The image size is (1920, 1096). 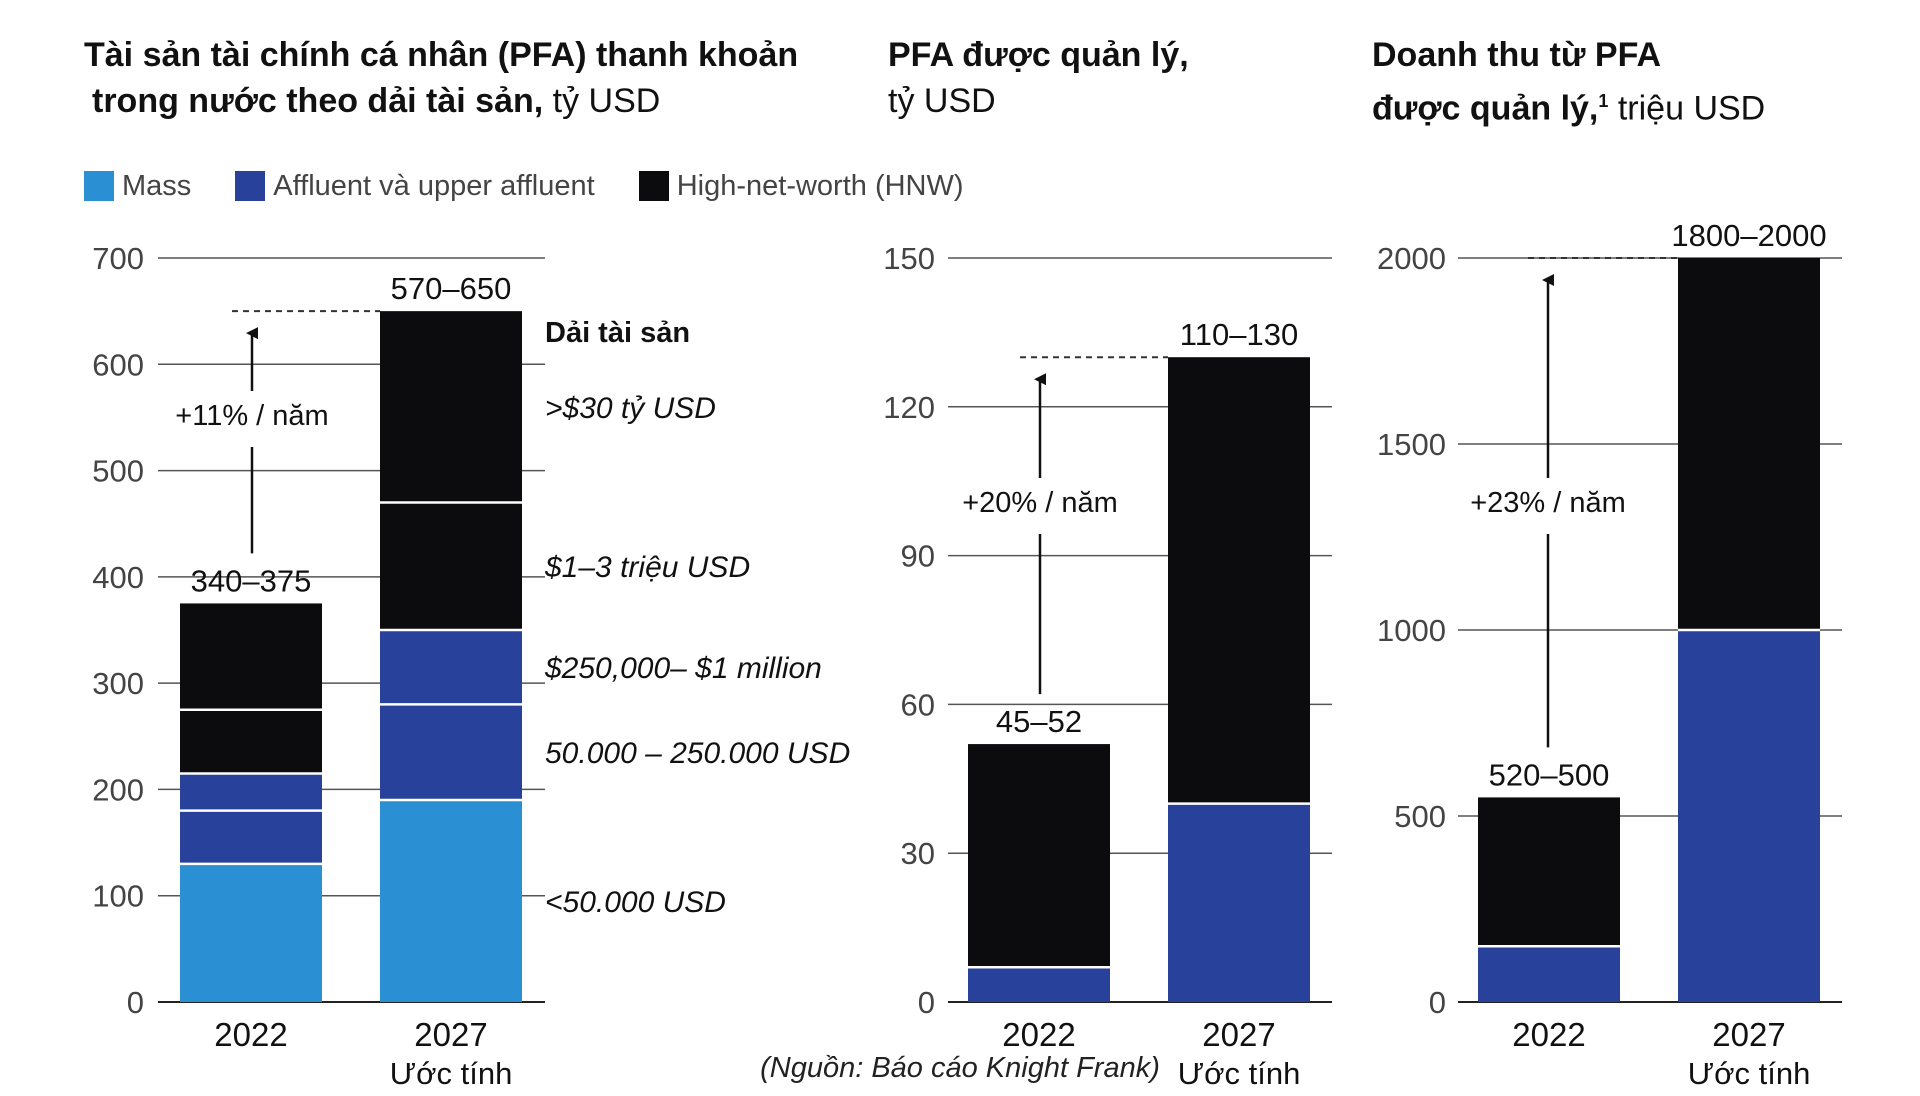 What do you see at coordinates (606, 101) in the screenshot?
I see `chart1-title-unit: tỷ USD` at bounding box center [606, 101].